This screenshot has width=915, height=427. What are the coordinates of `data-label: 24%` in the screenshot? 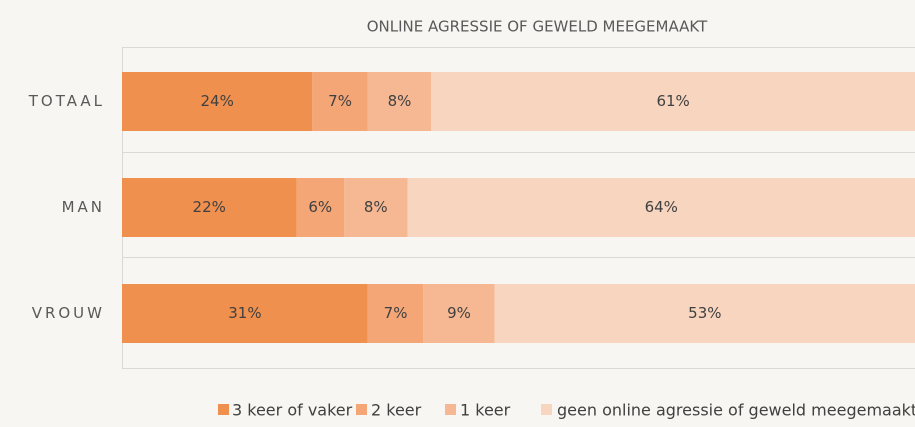 It's located at (216, 101).